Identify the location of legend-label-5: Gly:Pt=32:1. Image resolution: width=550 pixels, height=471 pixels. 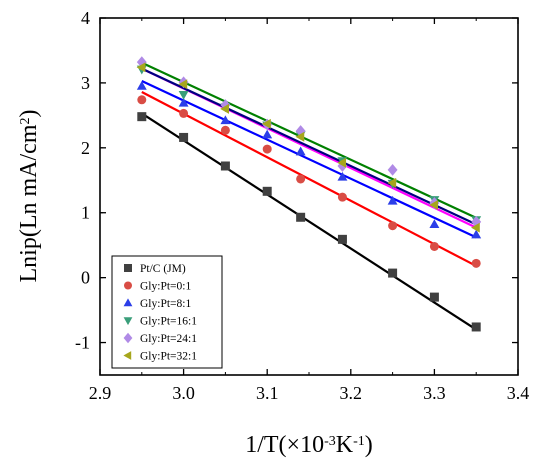
(168, 357).